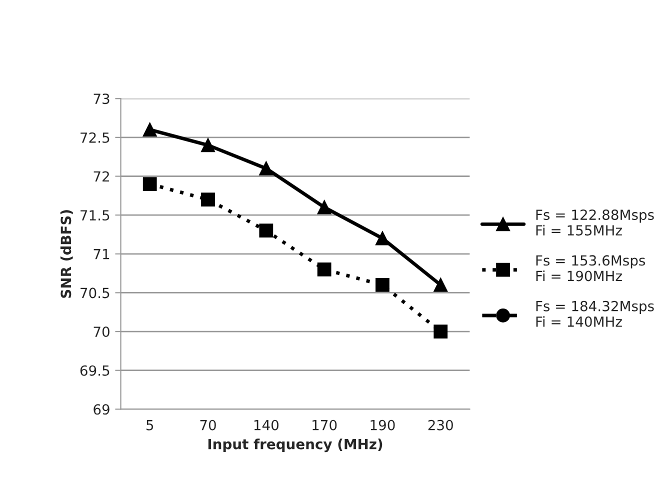 This screenshot has width=671, height=493. Describe the element at coordinates (102, 332) in the screenshot. I see `y-tick-label: 70` at that location.